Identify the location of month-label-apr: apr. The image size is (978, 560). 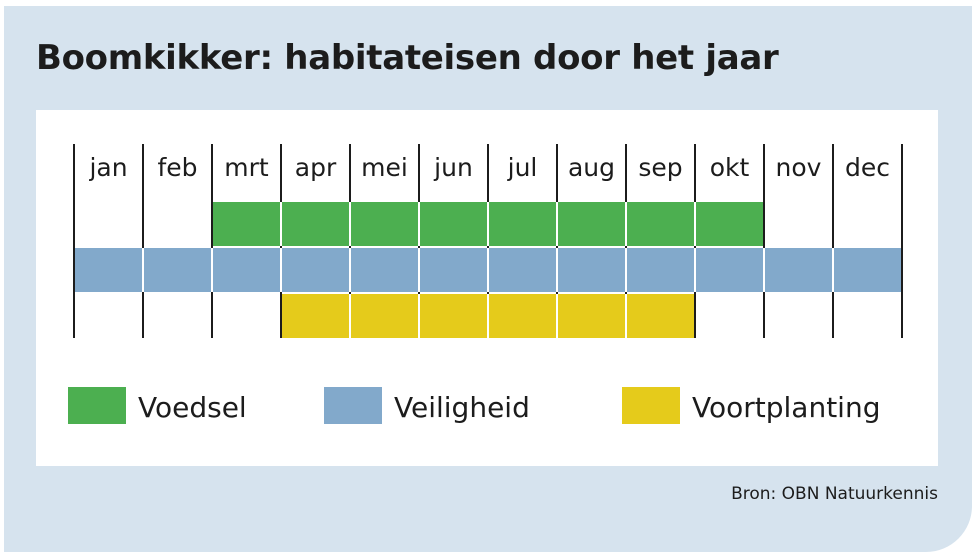
(316, 167).